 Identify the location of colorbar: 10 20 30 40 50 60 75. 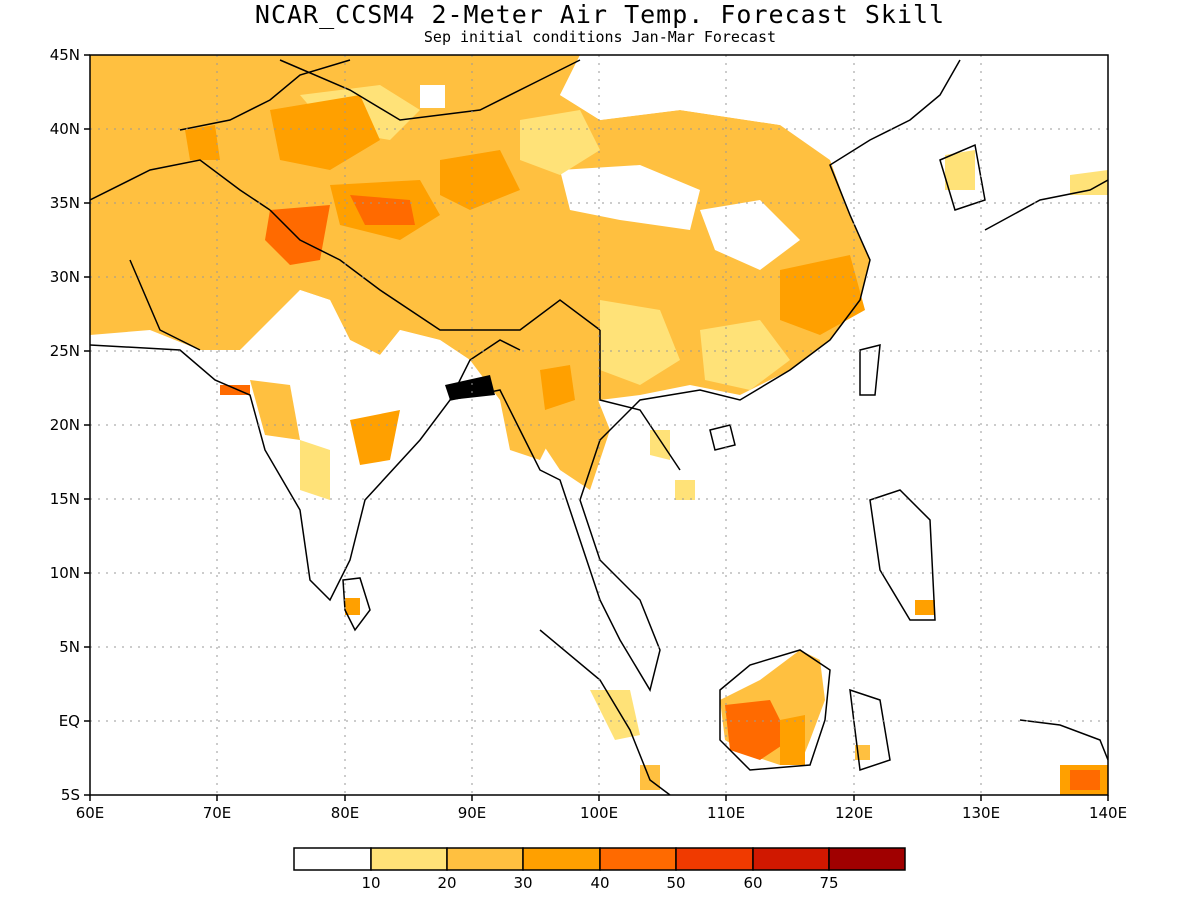
(599, 869).